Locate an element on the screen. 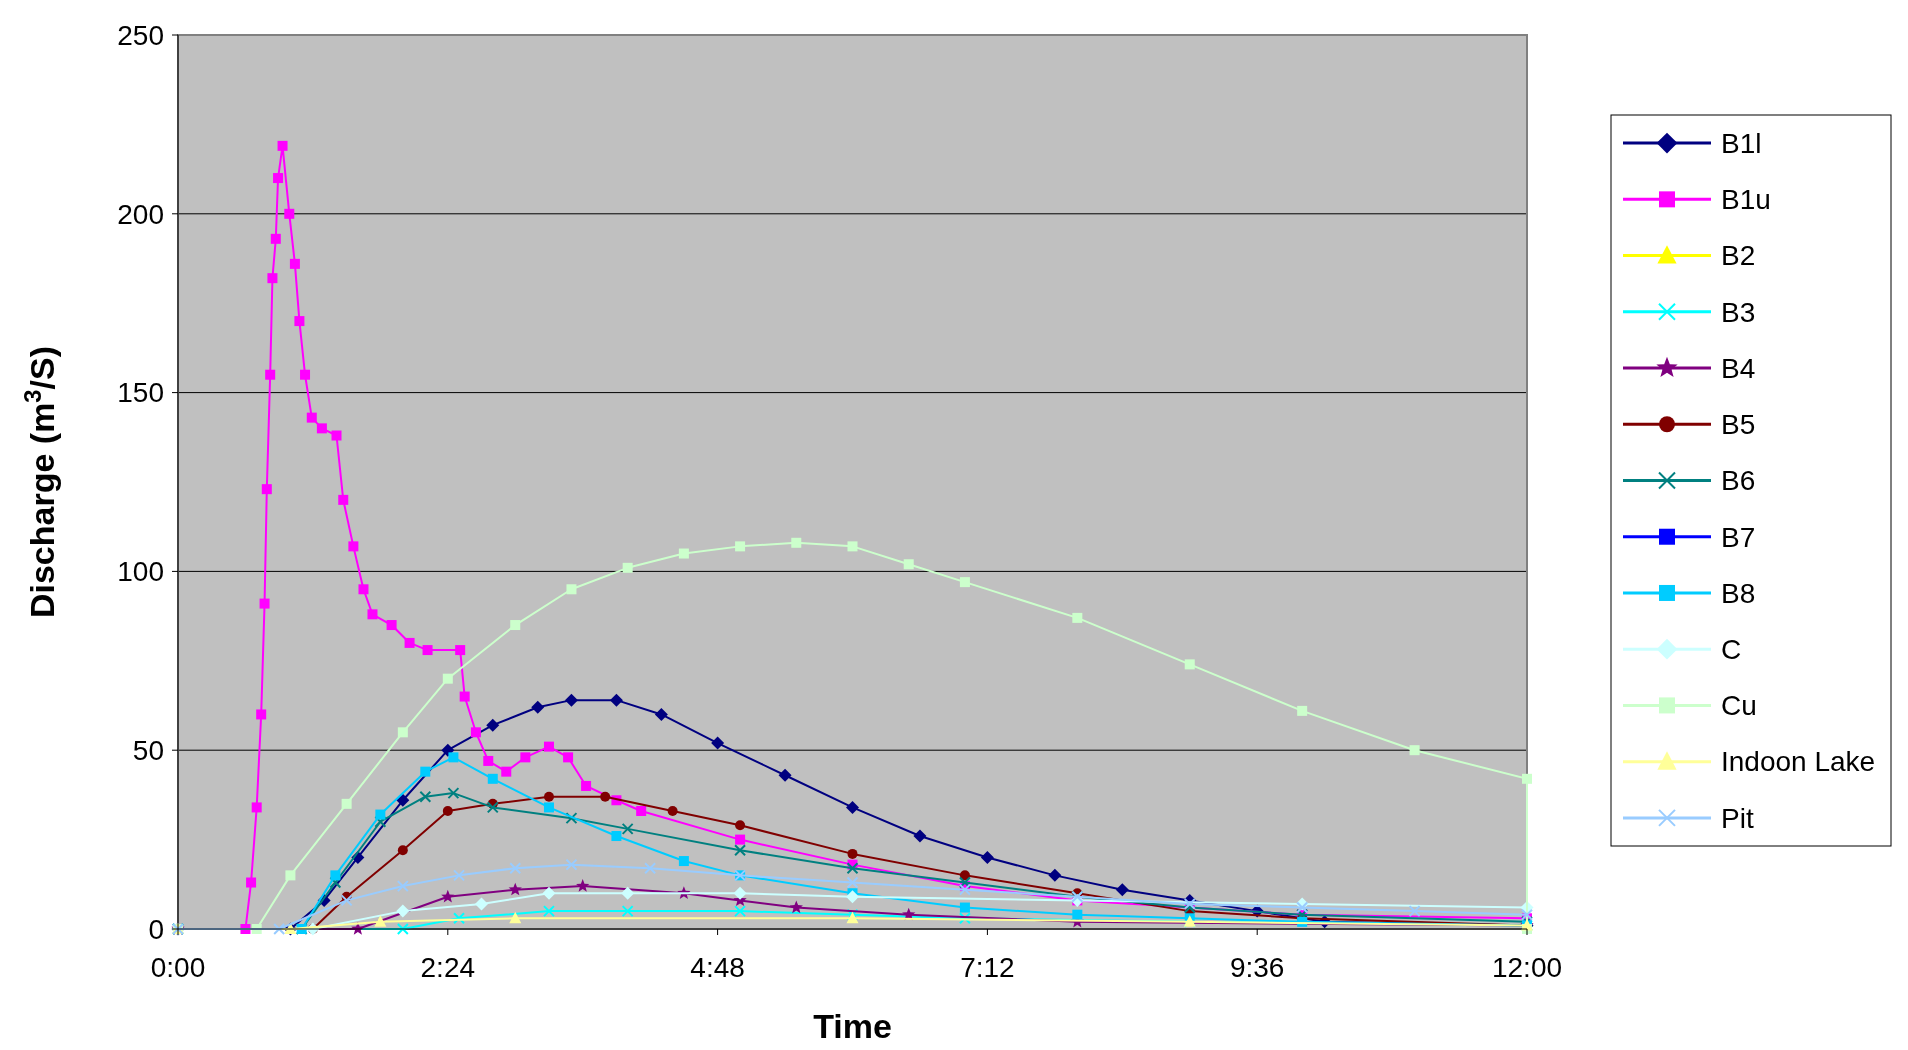 This screenshot has width=1908, height=1050. legend-label: C is located at coordinates (1731, 649).